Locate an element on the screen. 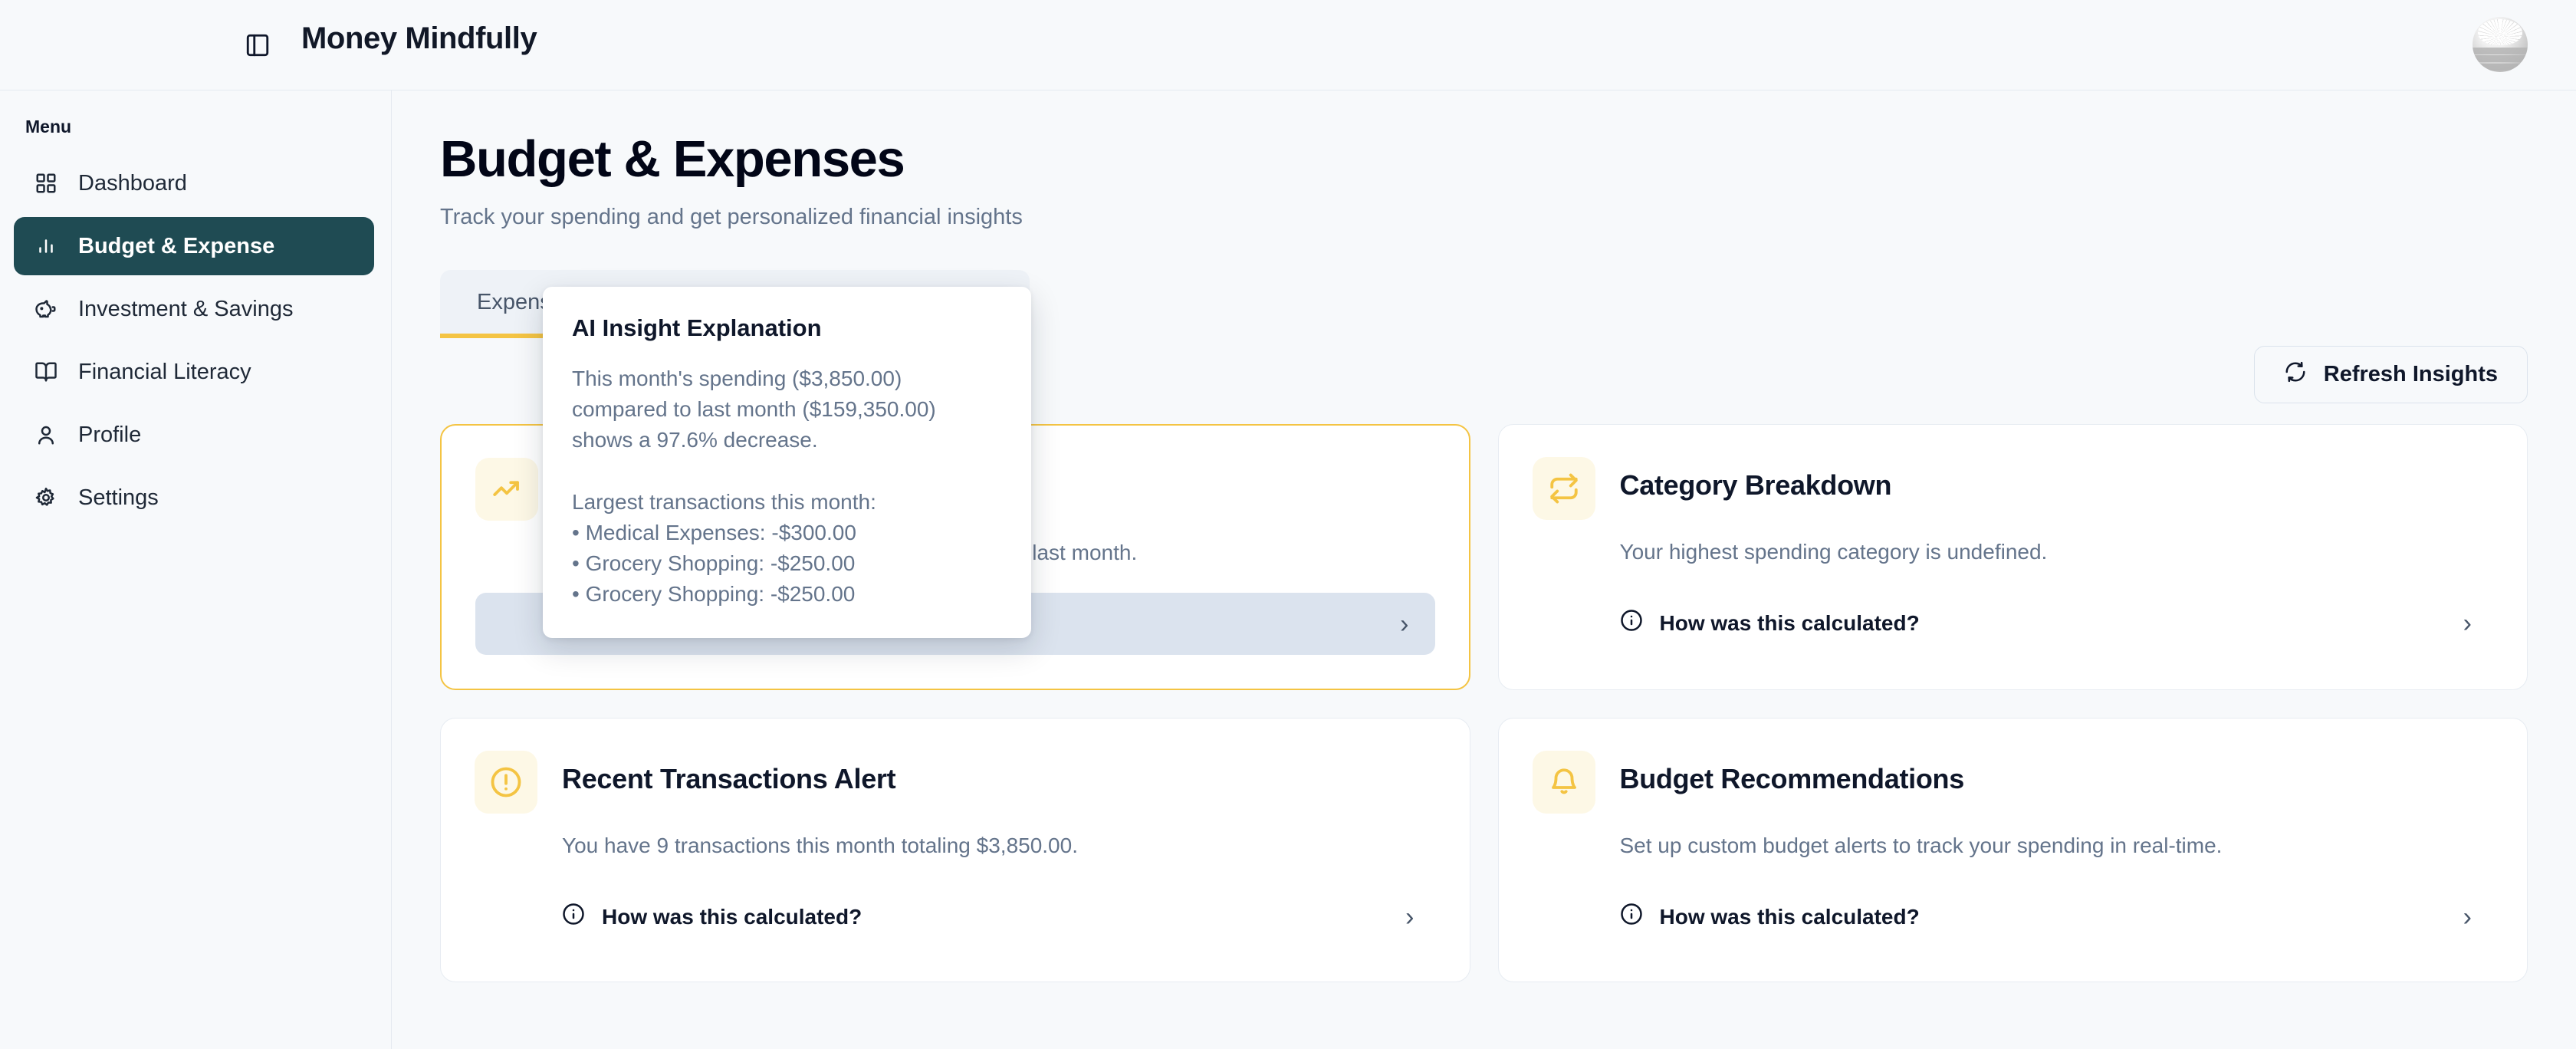  refresh-insights-button: Refresh Insights is located at coordinates (2390, 374).